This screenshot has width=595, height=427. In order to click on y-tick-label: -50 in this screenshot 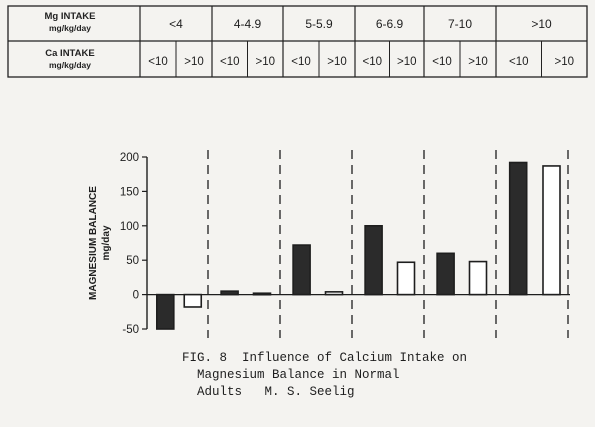, I will do `click(130, 330)`.